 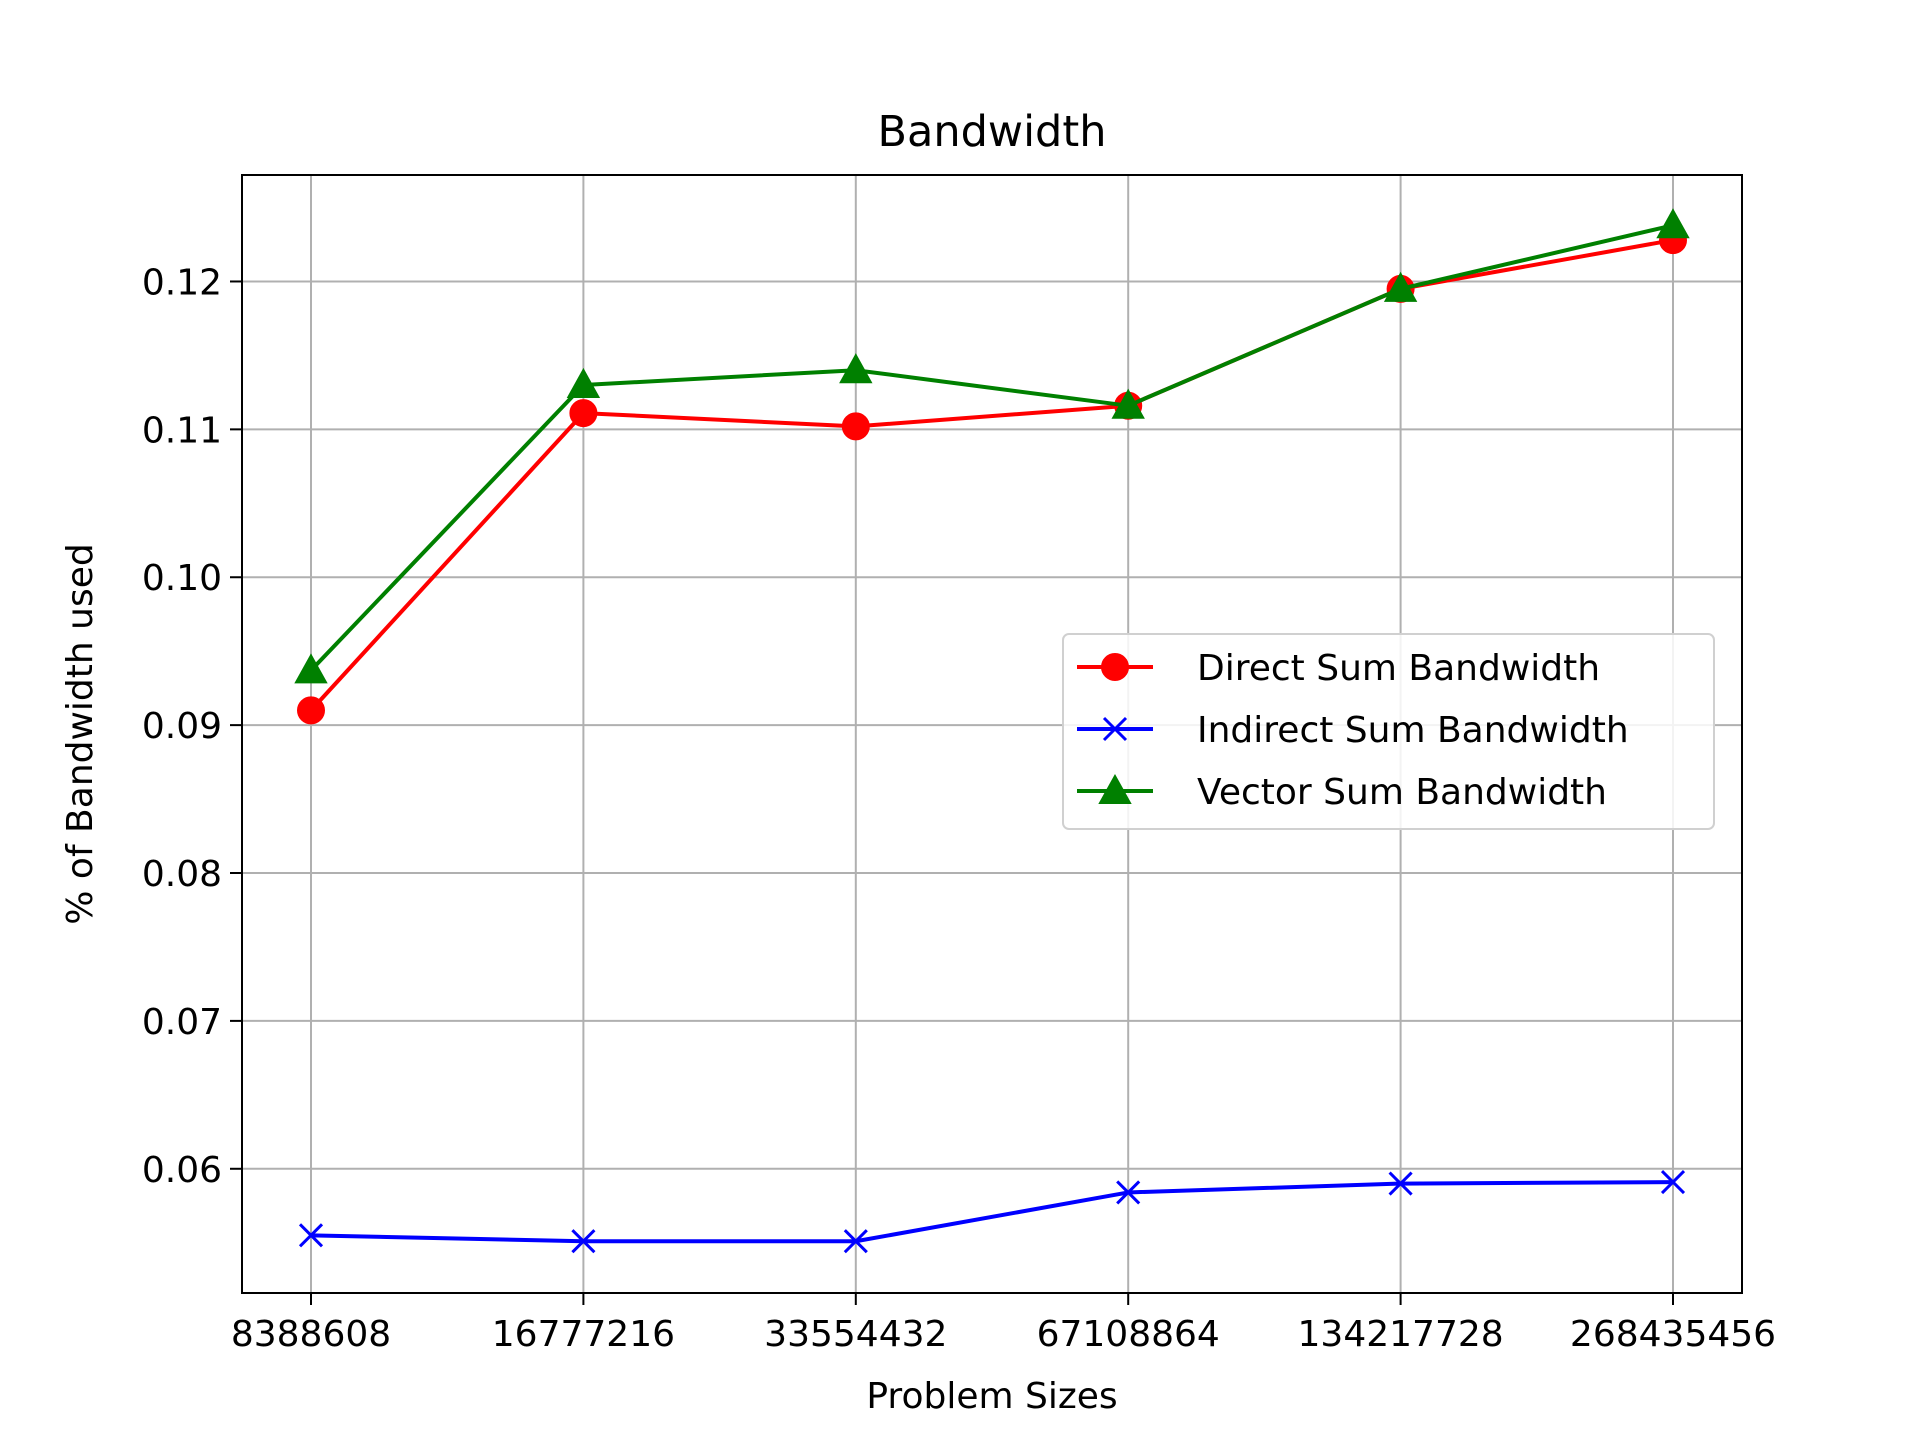 I want to click on chart-title: Bandwidth, so click(x=992, y=132).